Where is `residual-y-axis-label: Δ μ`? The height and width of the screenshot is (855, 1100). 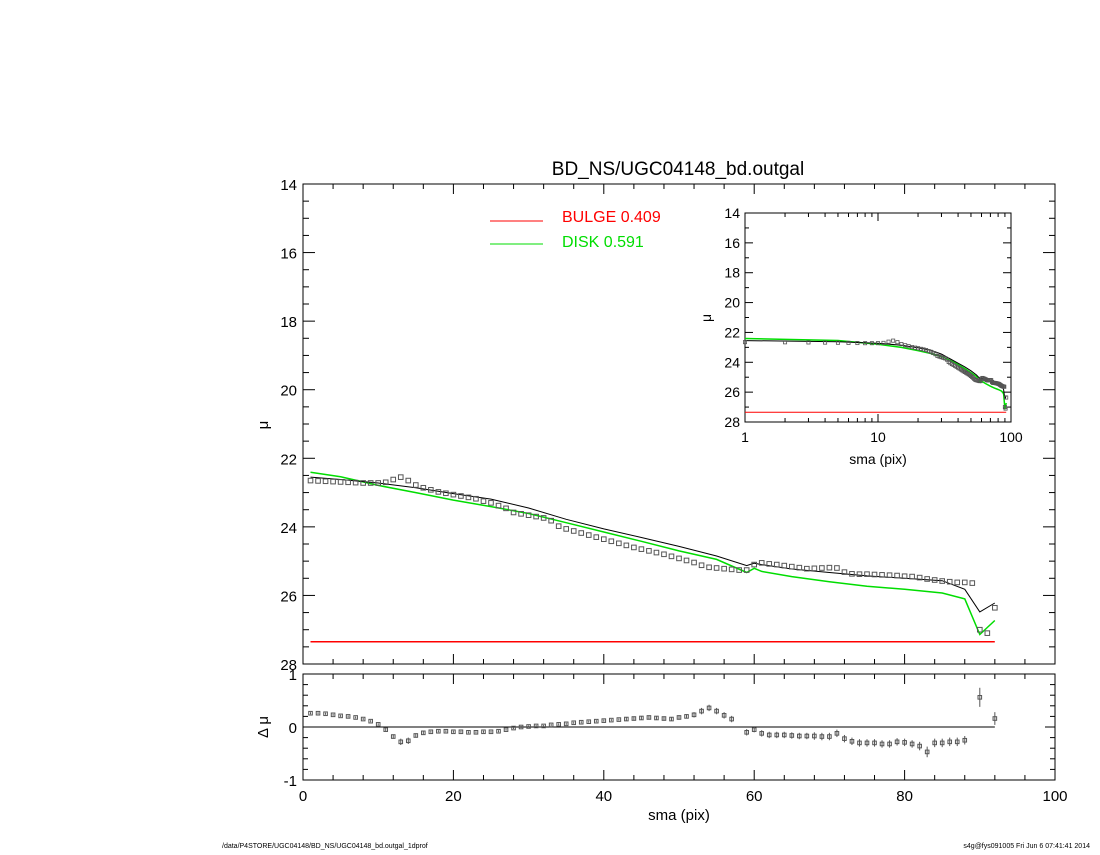
residual-y-axis-label: Δ μ is located at coordinates (263, 727).